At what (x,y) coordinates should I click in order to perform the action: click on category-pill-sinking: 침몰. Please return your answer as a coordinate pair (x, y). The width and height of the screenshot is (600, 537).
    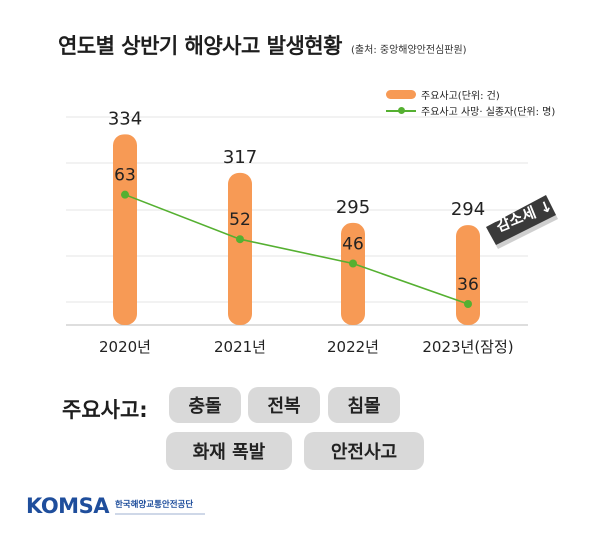
    Looking at the image, I should click on (364, 405).